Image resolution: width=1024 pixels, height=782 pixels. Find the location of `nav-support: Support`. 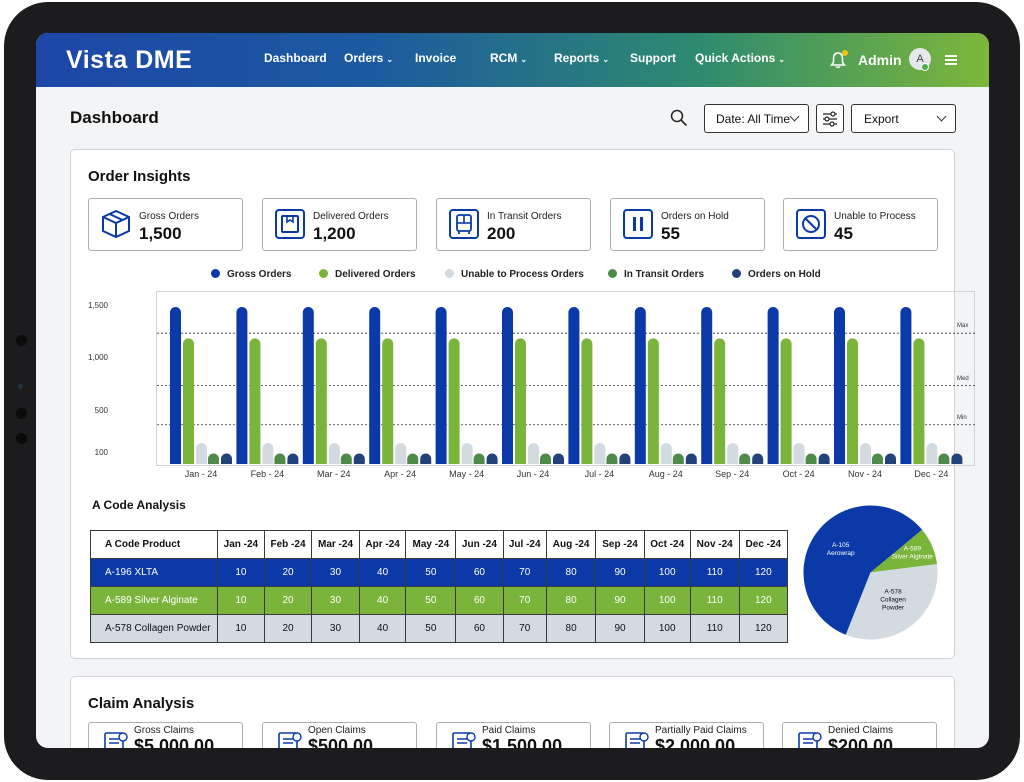

nav-support: Support is located at coordinates (653, 58).